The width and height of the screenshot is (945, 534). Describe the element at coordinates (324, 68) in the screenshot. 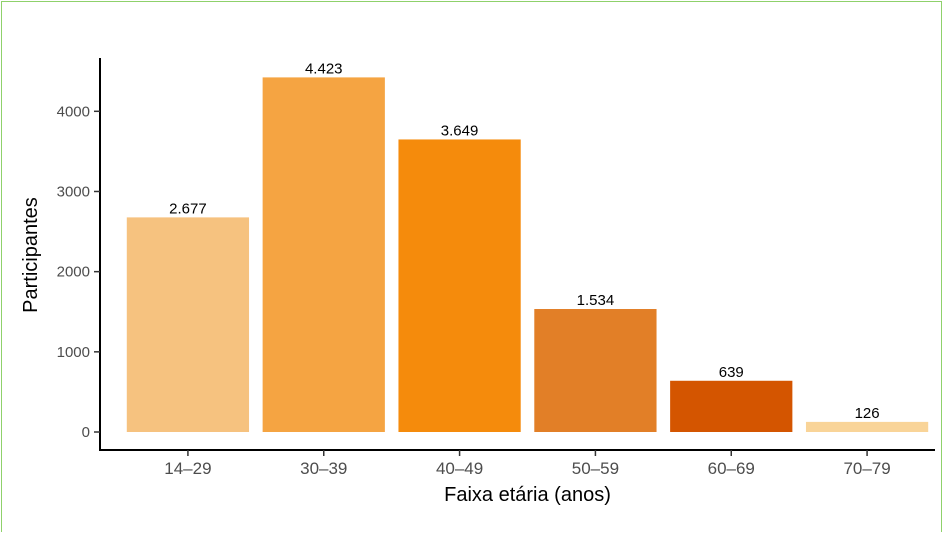

I see `data-label-1: 4.423` at that location.